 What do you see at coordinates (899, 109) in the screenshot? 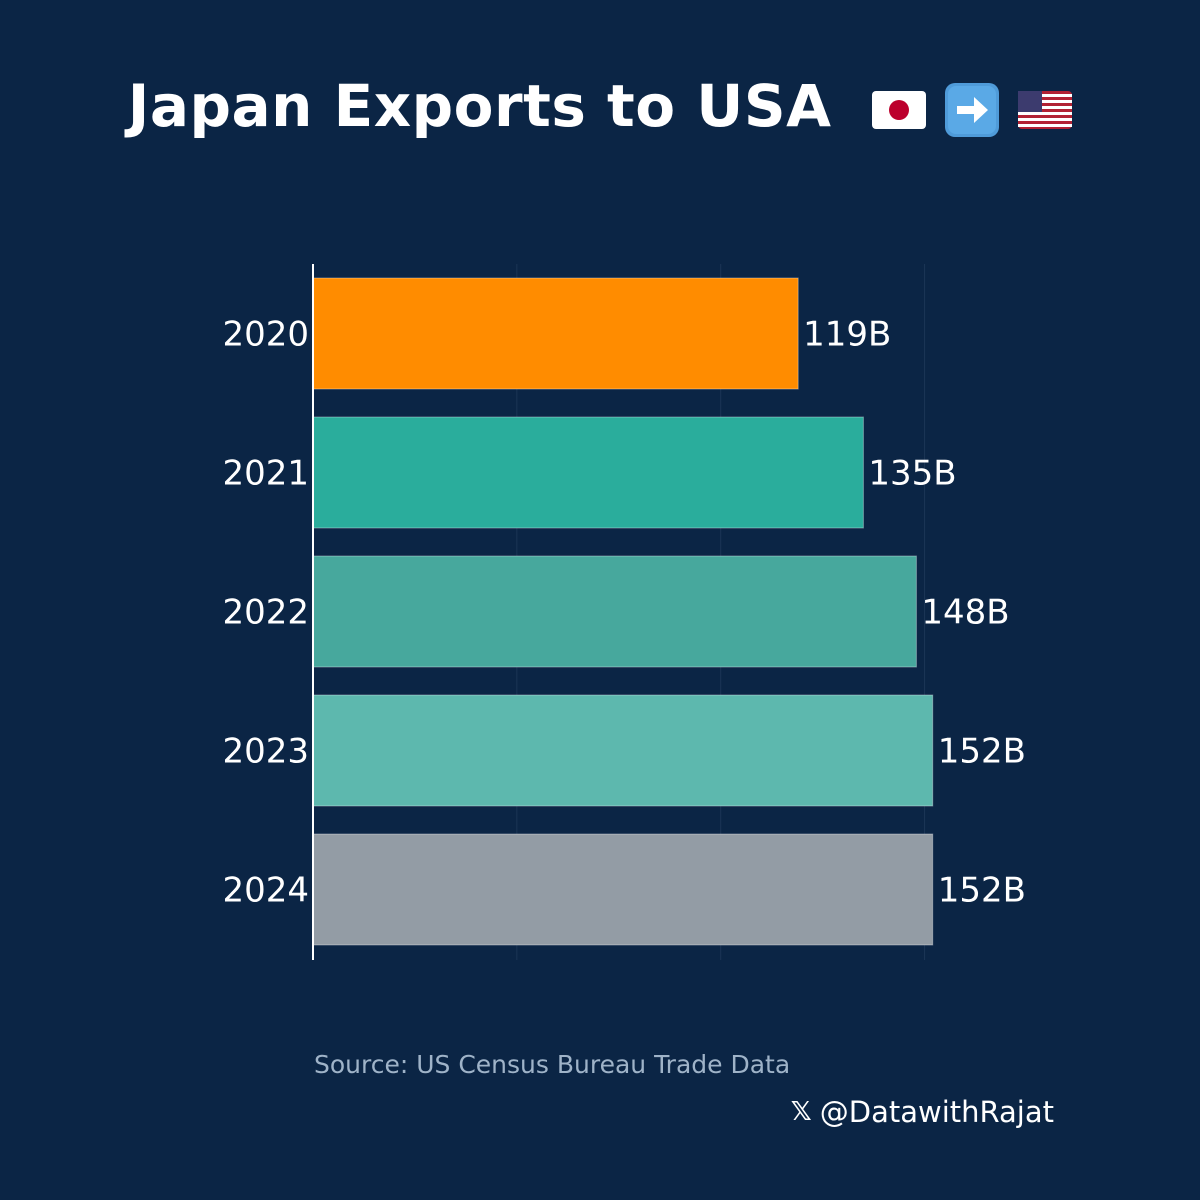
I see `japan-flag-icon` at bounding box center [899, 109].